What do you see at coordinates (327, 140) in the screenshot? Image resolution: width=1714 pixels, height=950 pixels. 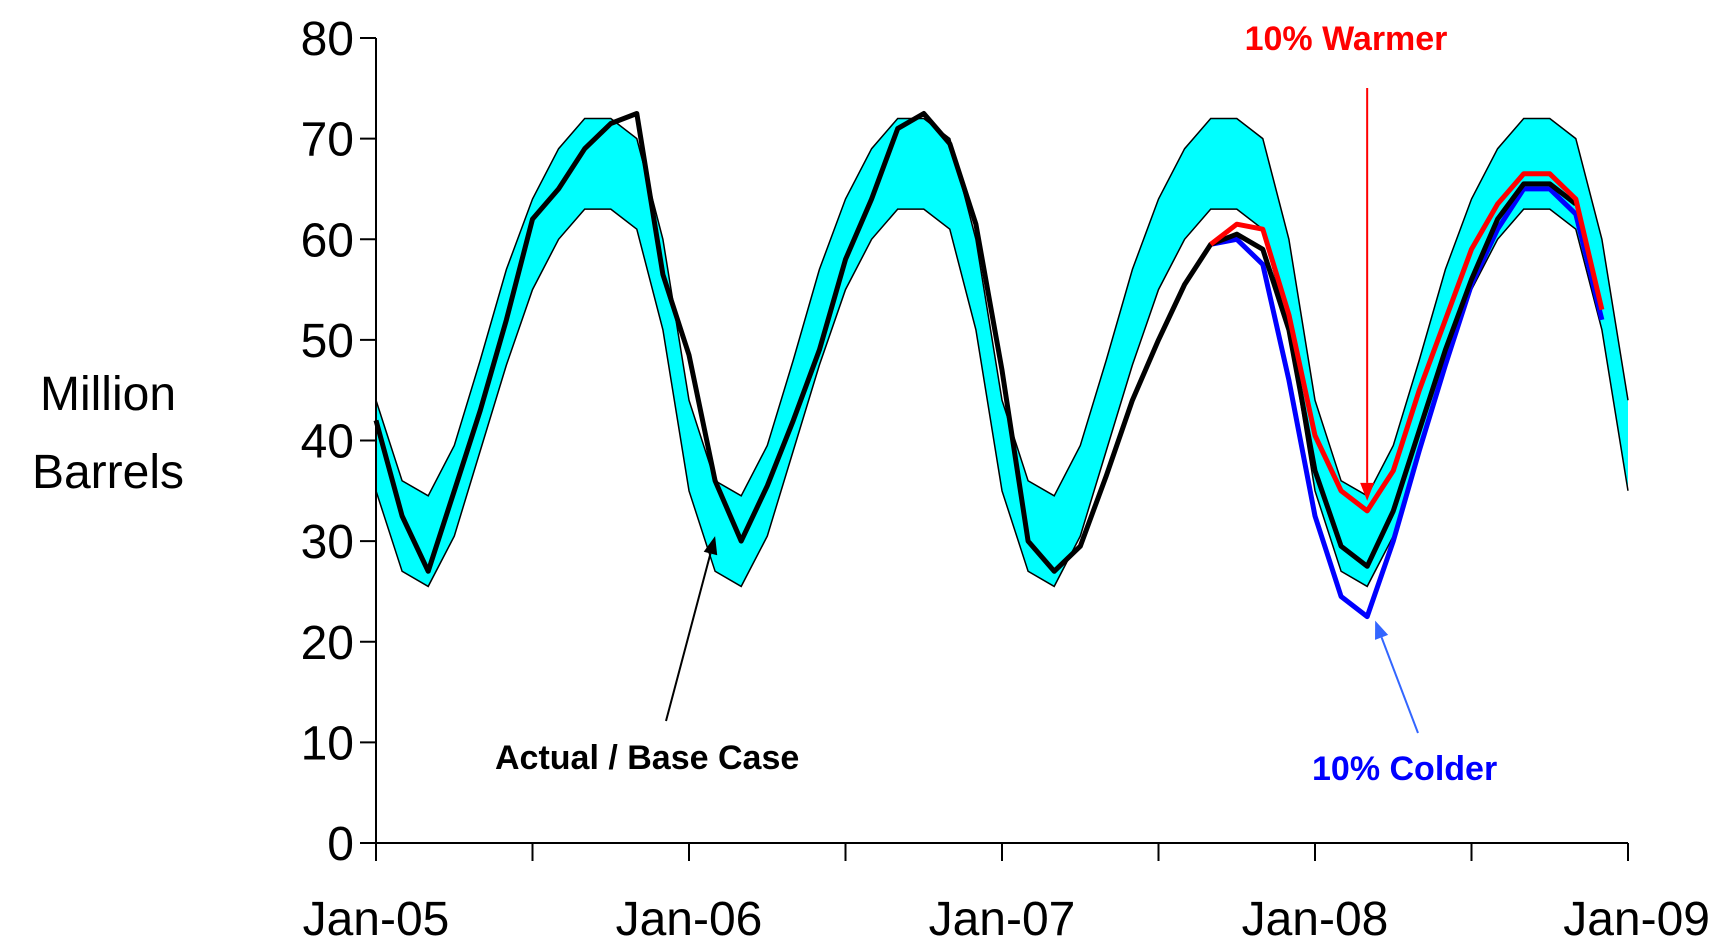 I see `y-tick-label: 70` at bounding box center [327, 140].